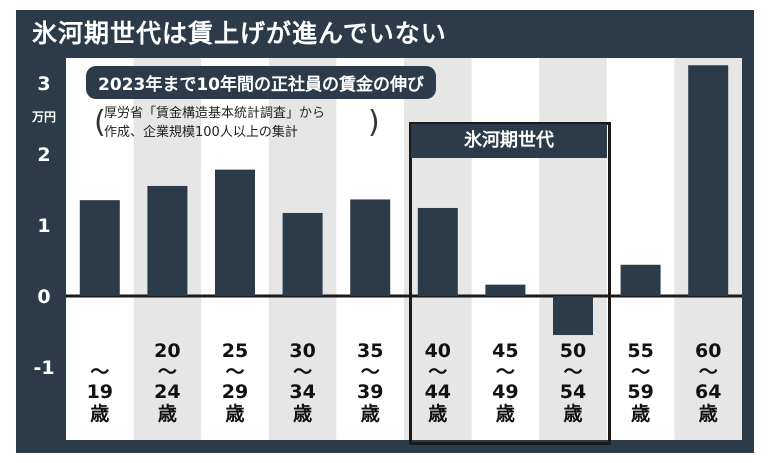 This screenshot has width=770, height=463. Describe the element at coordinates (438, 351) in the screenshot. I see `x-tick-label: 40` at that location.